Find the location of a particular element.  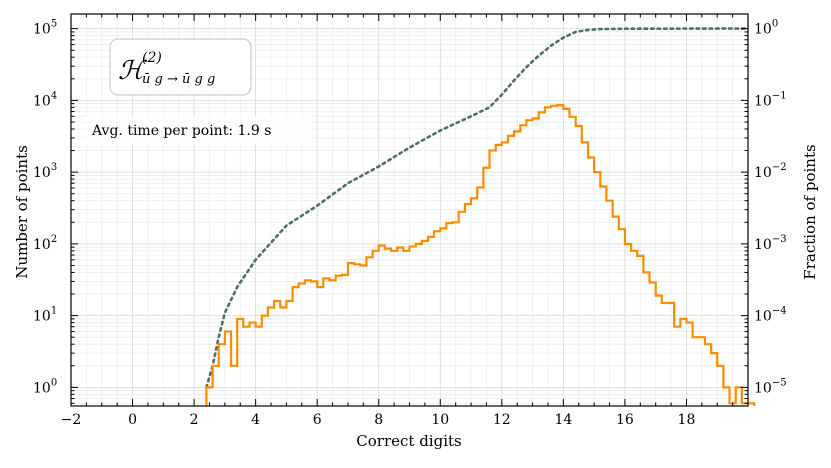

annotation-background is located at coordinates (199, 130).